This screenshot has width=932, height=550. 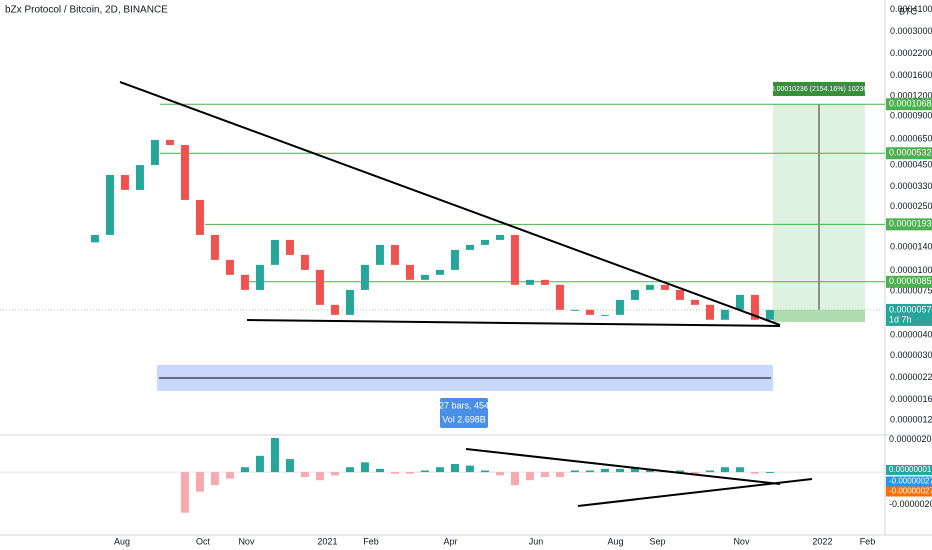 What do you see at coordinates (86, 10) in the screenshot?
I see `chart-title: bZx Protocol / Bitcoin, 2D, BINANCE` at bounding box center [86, 10].